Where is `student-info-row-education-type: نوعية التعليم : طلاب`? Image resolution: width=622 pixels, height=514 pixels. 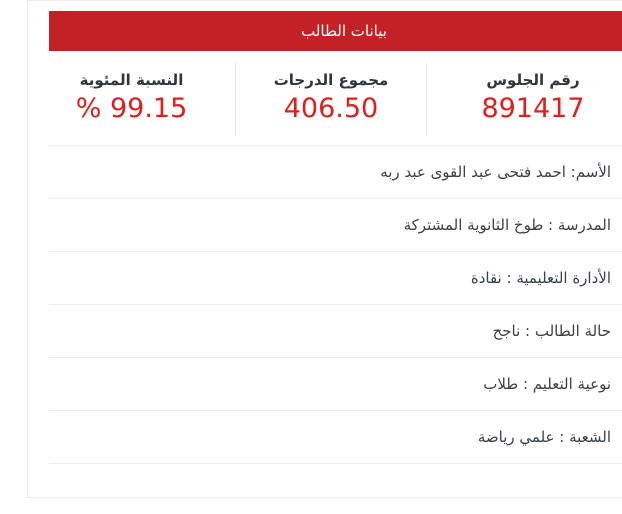
student-info-row-education-type: نوعية التعليم : طلاب is located at coordinates (335, 384).